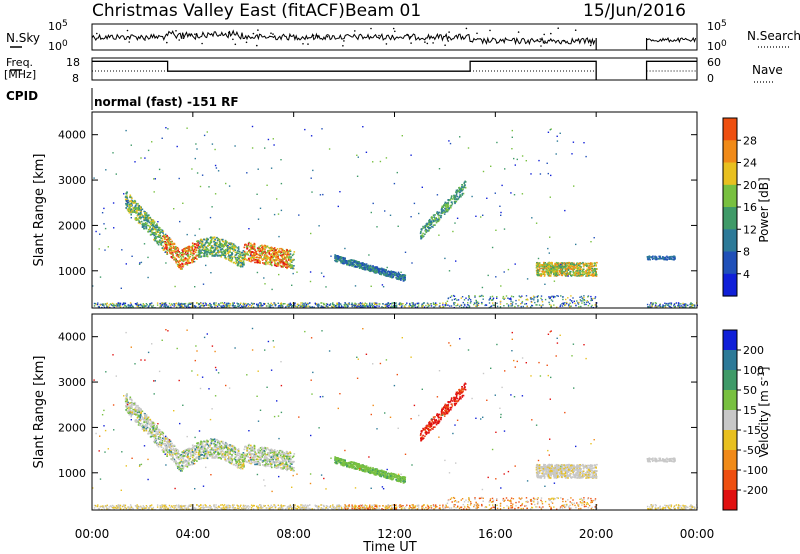 The image size is (800, 554). I want to click on freq-label-line1: Freq., so click(19, 62).